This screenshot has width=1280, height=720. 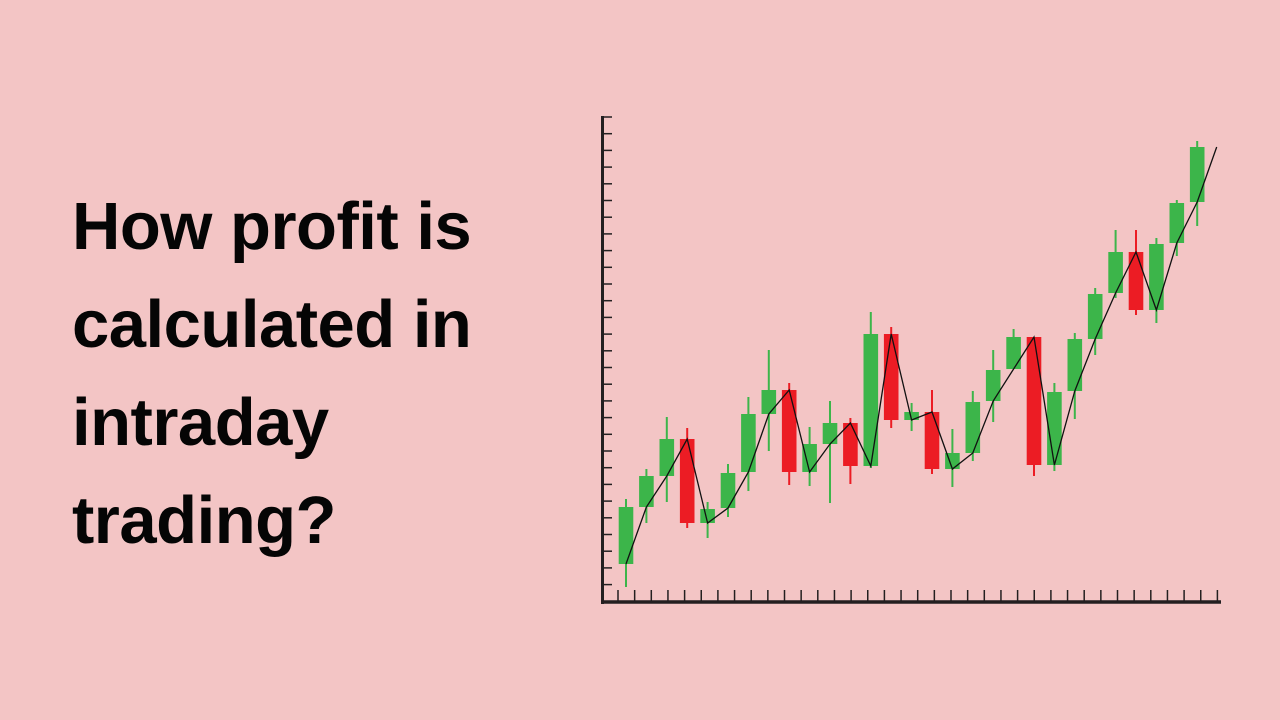 What do you see at coordinates (272, 324) in the screenshot?
I see `headline-line-2: calculated in` at bounding box center [272, 324].